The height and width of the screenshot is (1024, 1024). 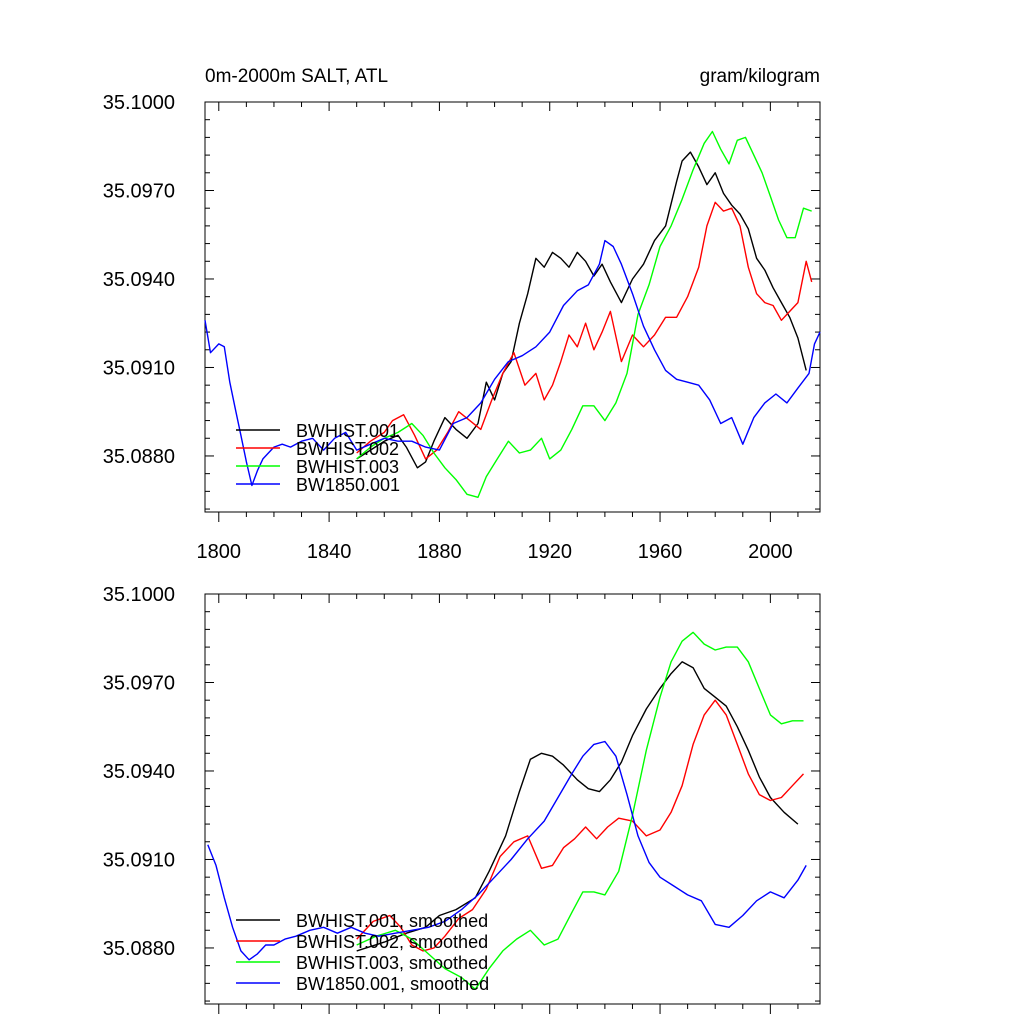 What do you see at coordinates (329, 552) in the screenshot?
I see `x-tick-label: 1840` at bounding box center [329, 552].